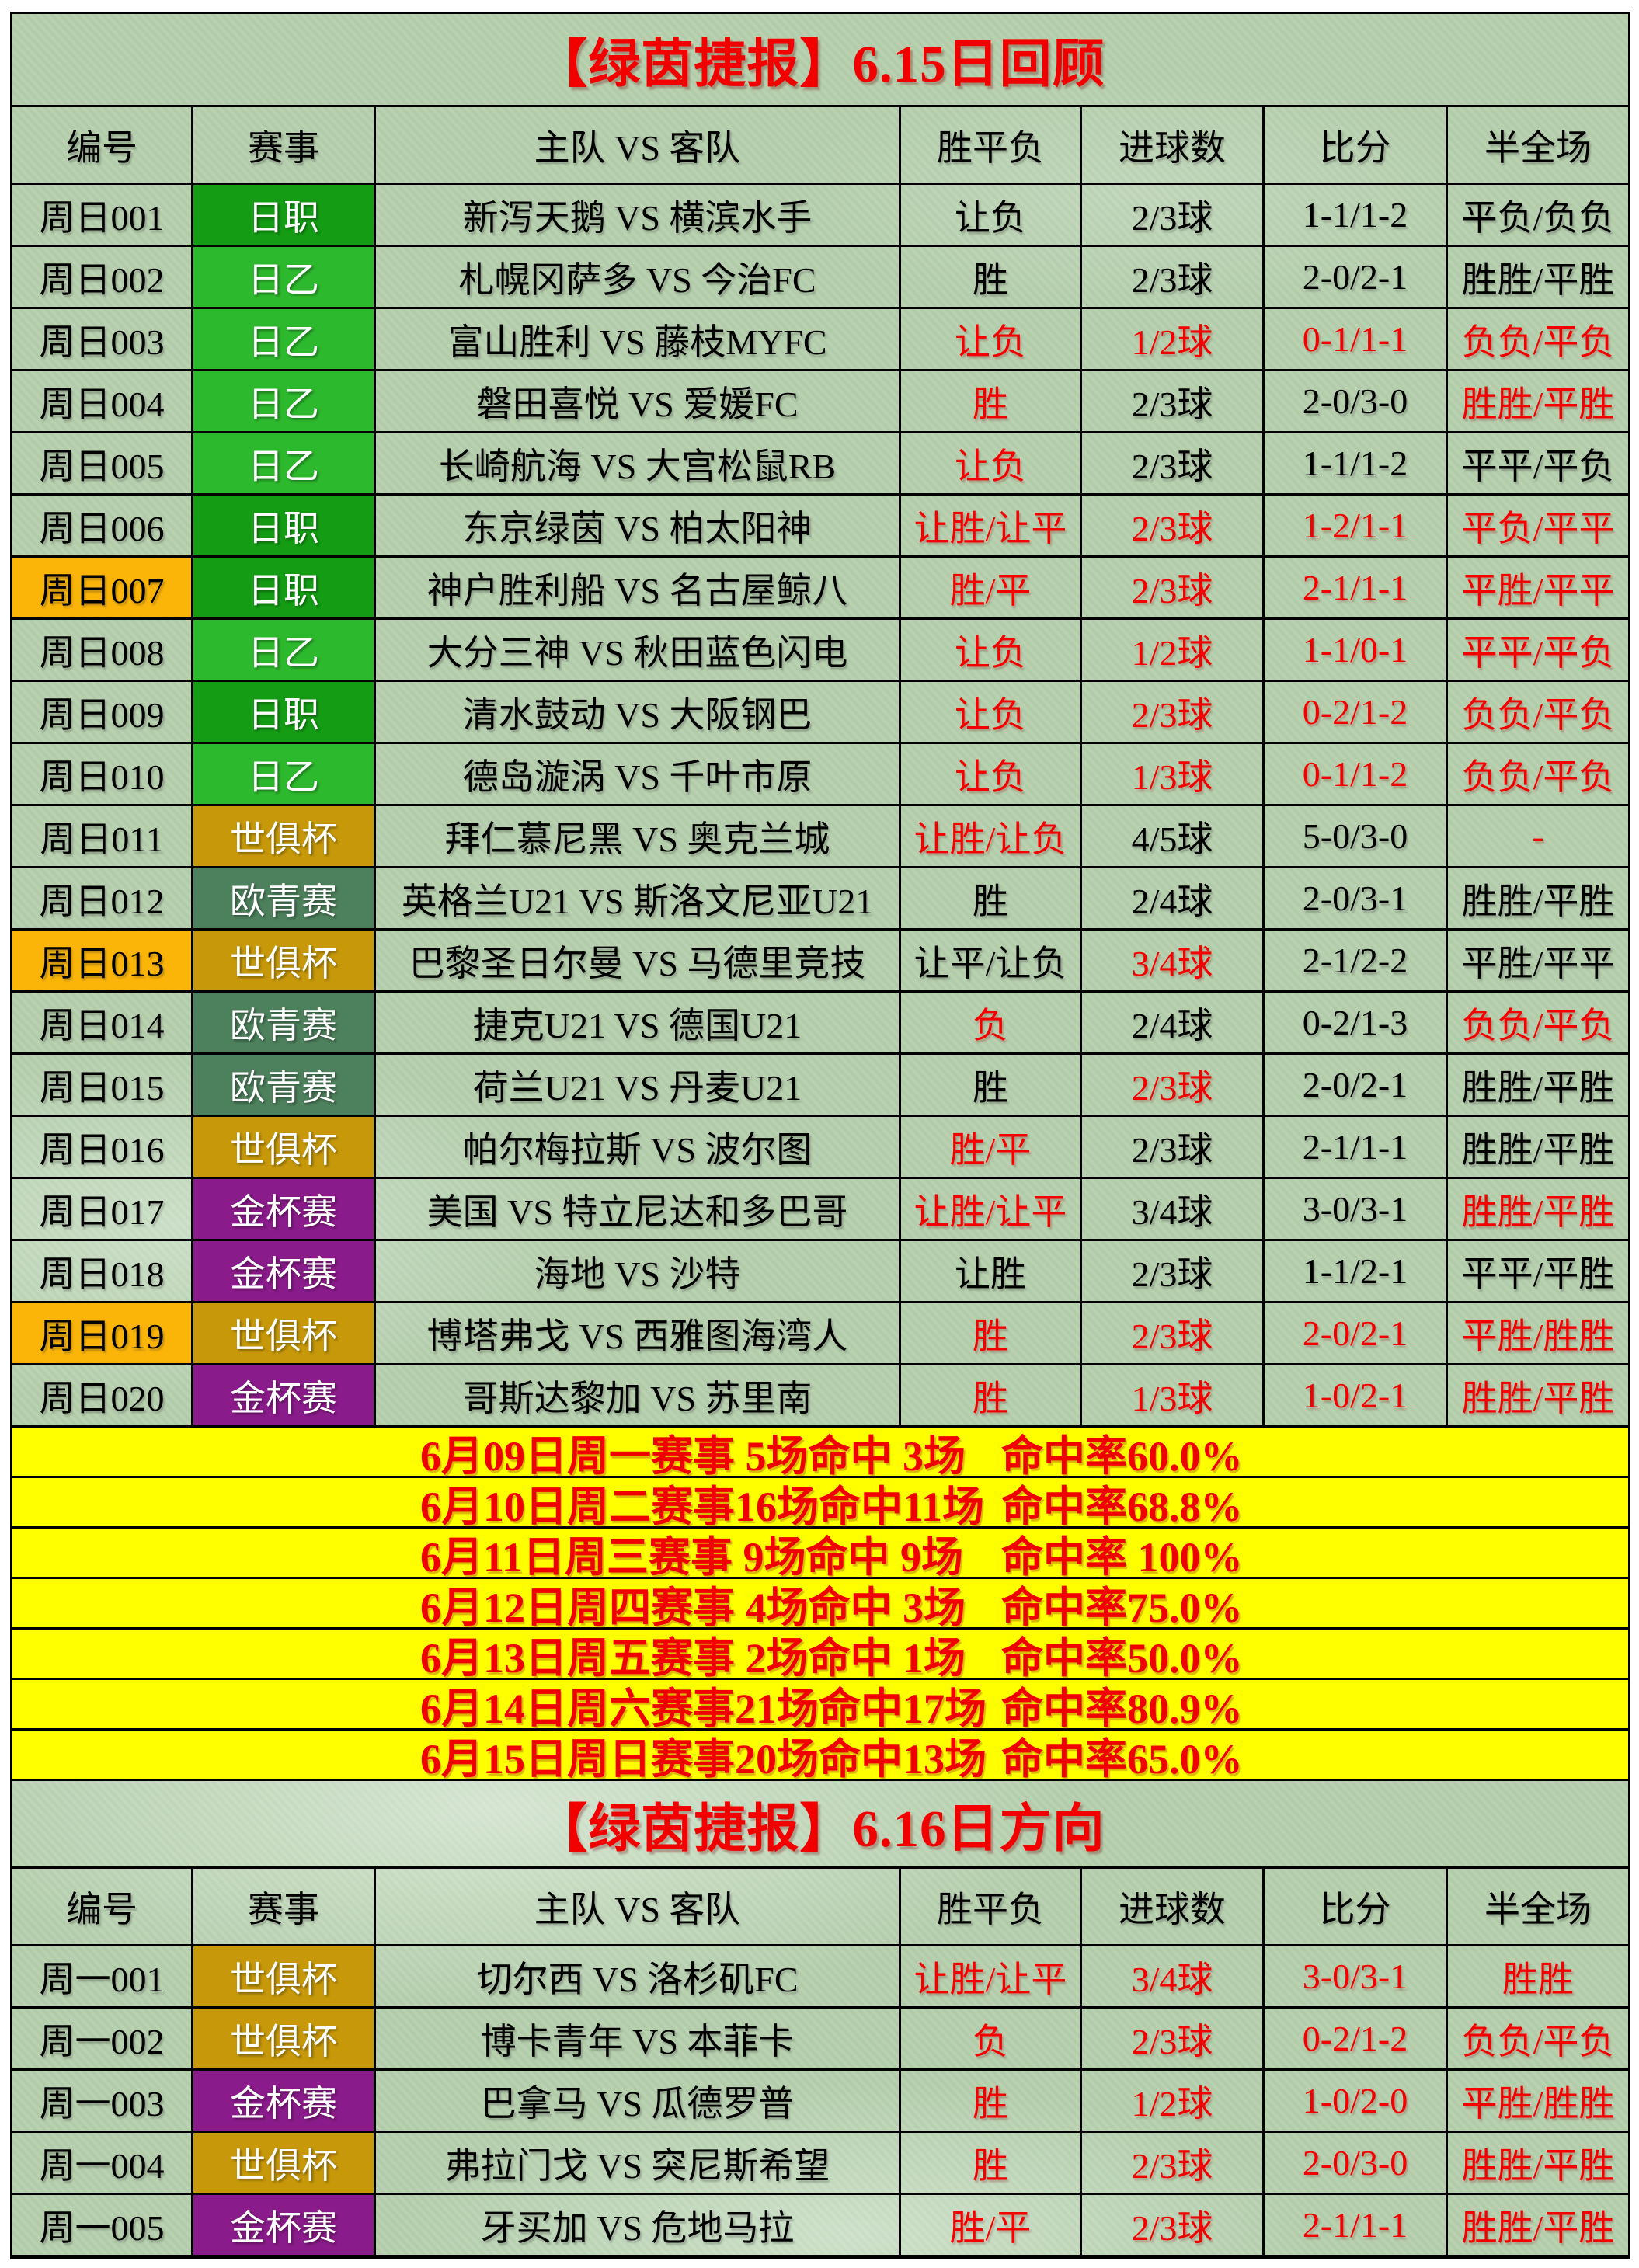 This screenshot has width=1639, height=2268. I want to click on half-full-cell: 胜胜, so click(1538, 1979).